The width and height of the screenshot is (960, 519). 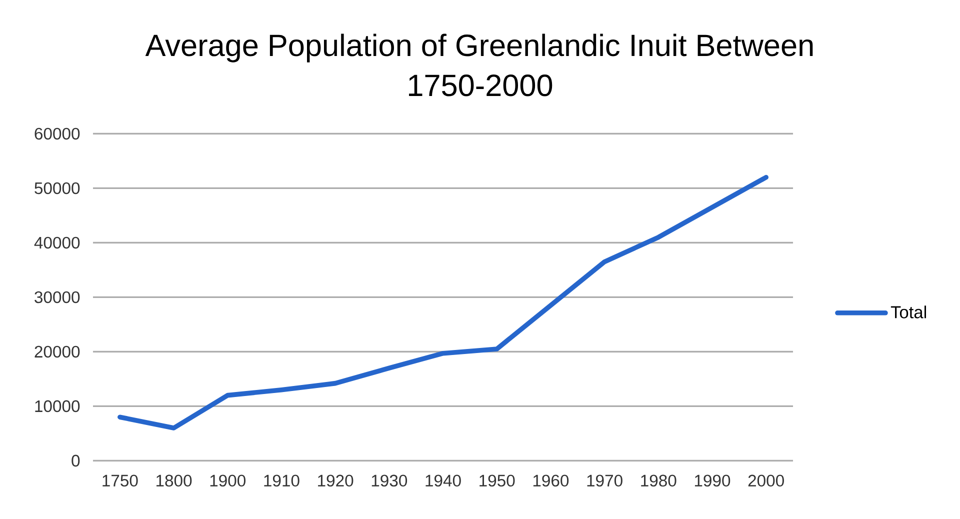 I want to click on x-tick-label: 1920, so click(x=336, y=480).